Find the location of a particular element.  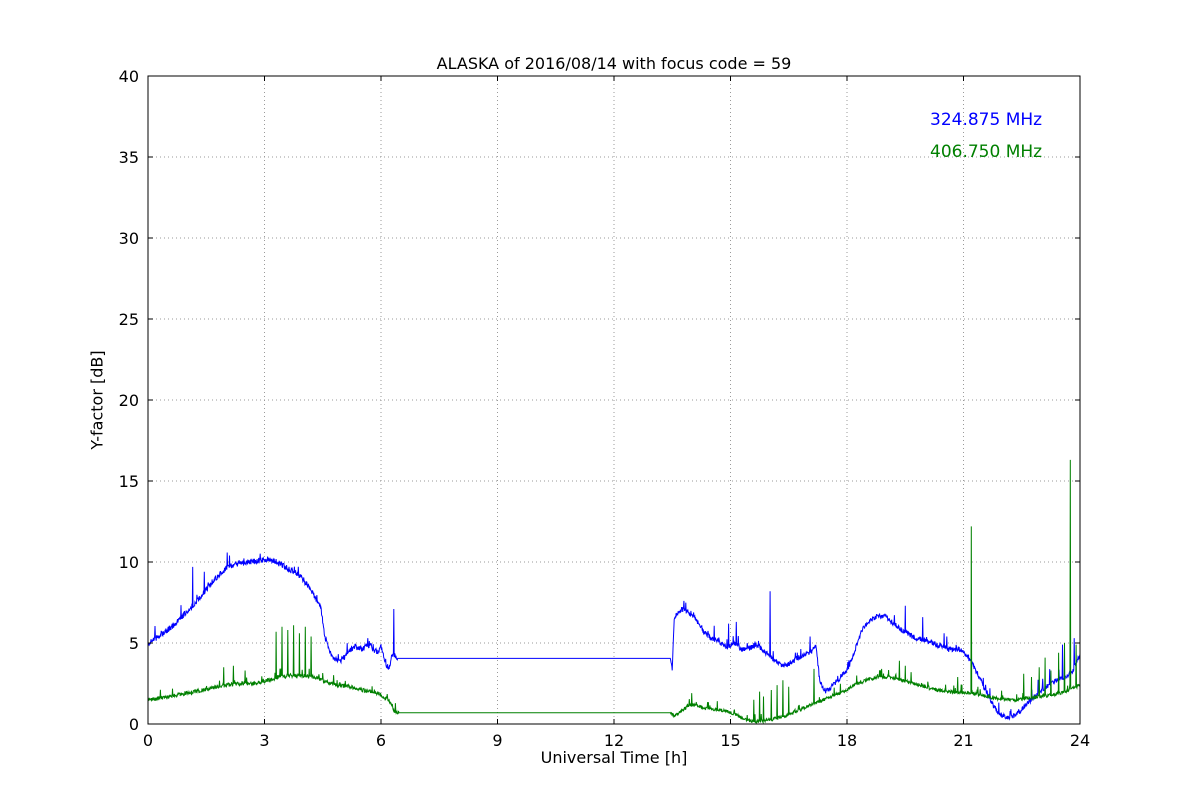

x-tick-label: 3 is located at coordinates (264, 740).